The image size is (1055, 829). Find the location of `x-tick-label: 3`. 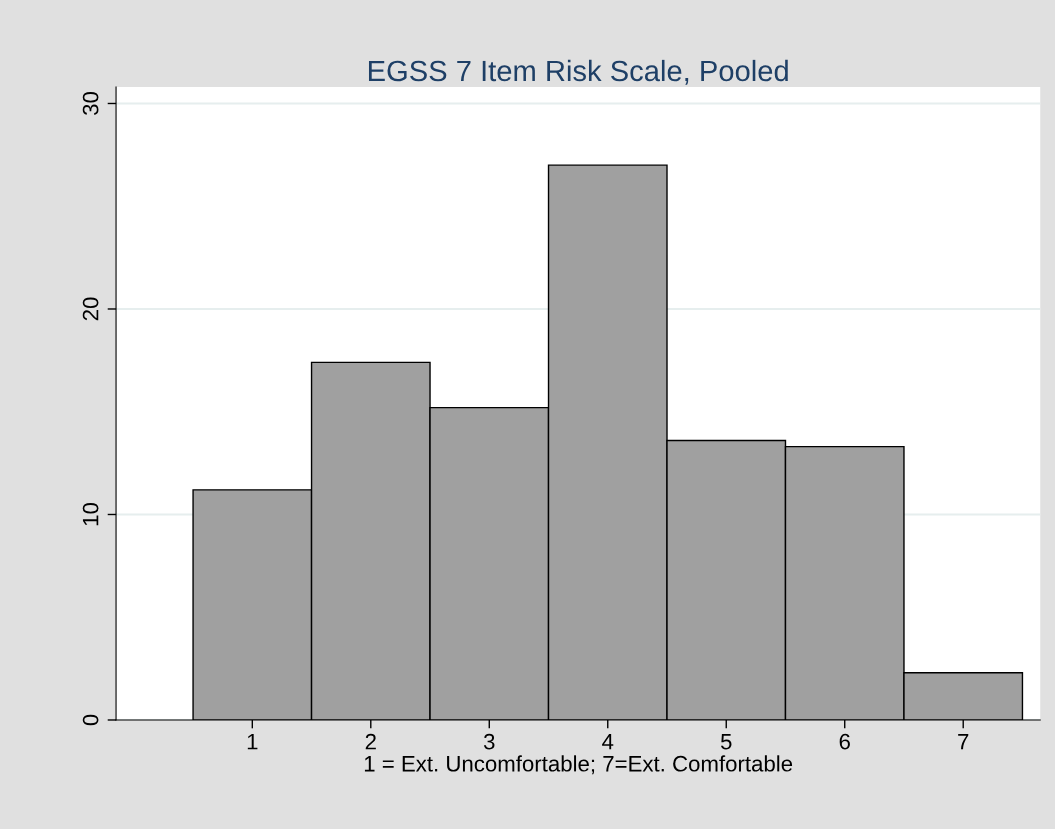

x-tick-label: 3 is located at coordinates (489, 741).